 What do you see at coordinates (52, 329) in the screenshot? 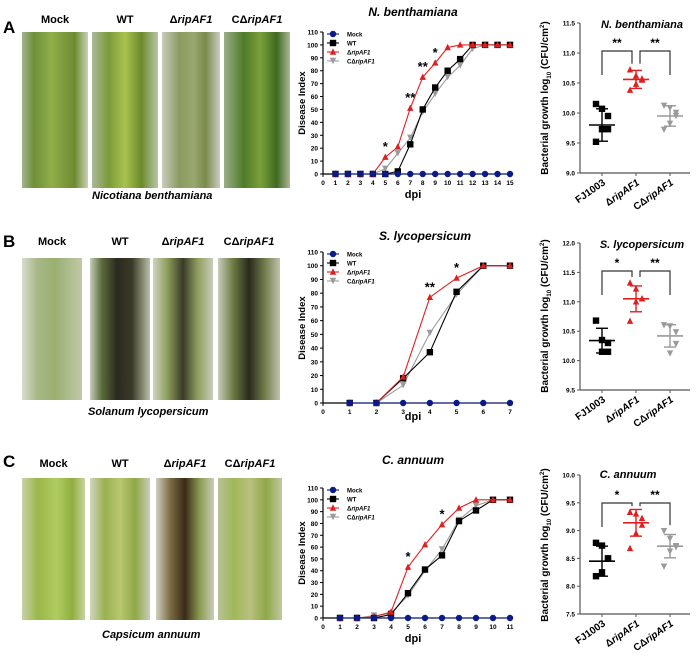
I see `stem-photo-b-mock` at bounding box center [52, 329].